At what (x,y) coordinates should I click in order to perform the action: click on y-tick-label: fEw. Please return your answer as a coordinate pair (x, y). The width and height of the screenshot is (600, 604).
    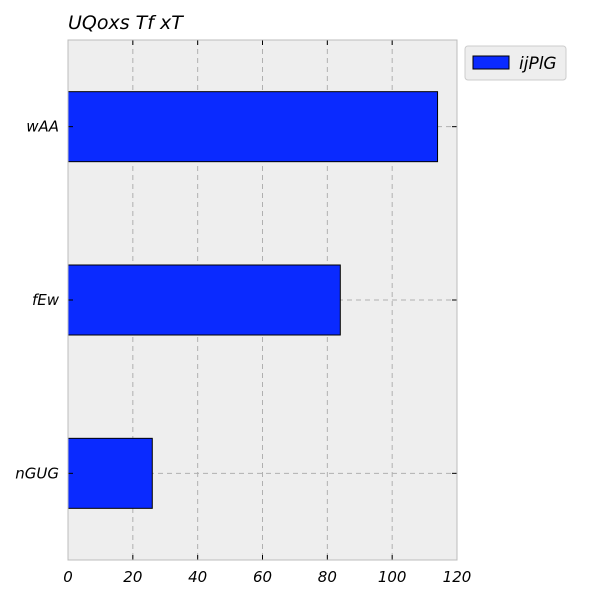
    Looking at the image, I should click on (46, 300).